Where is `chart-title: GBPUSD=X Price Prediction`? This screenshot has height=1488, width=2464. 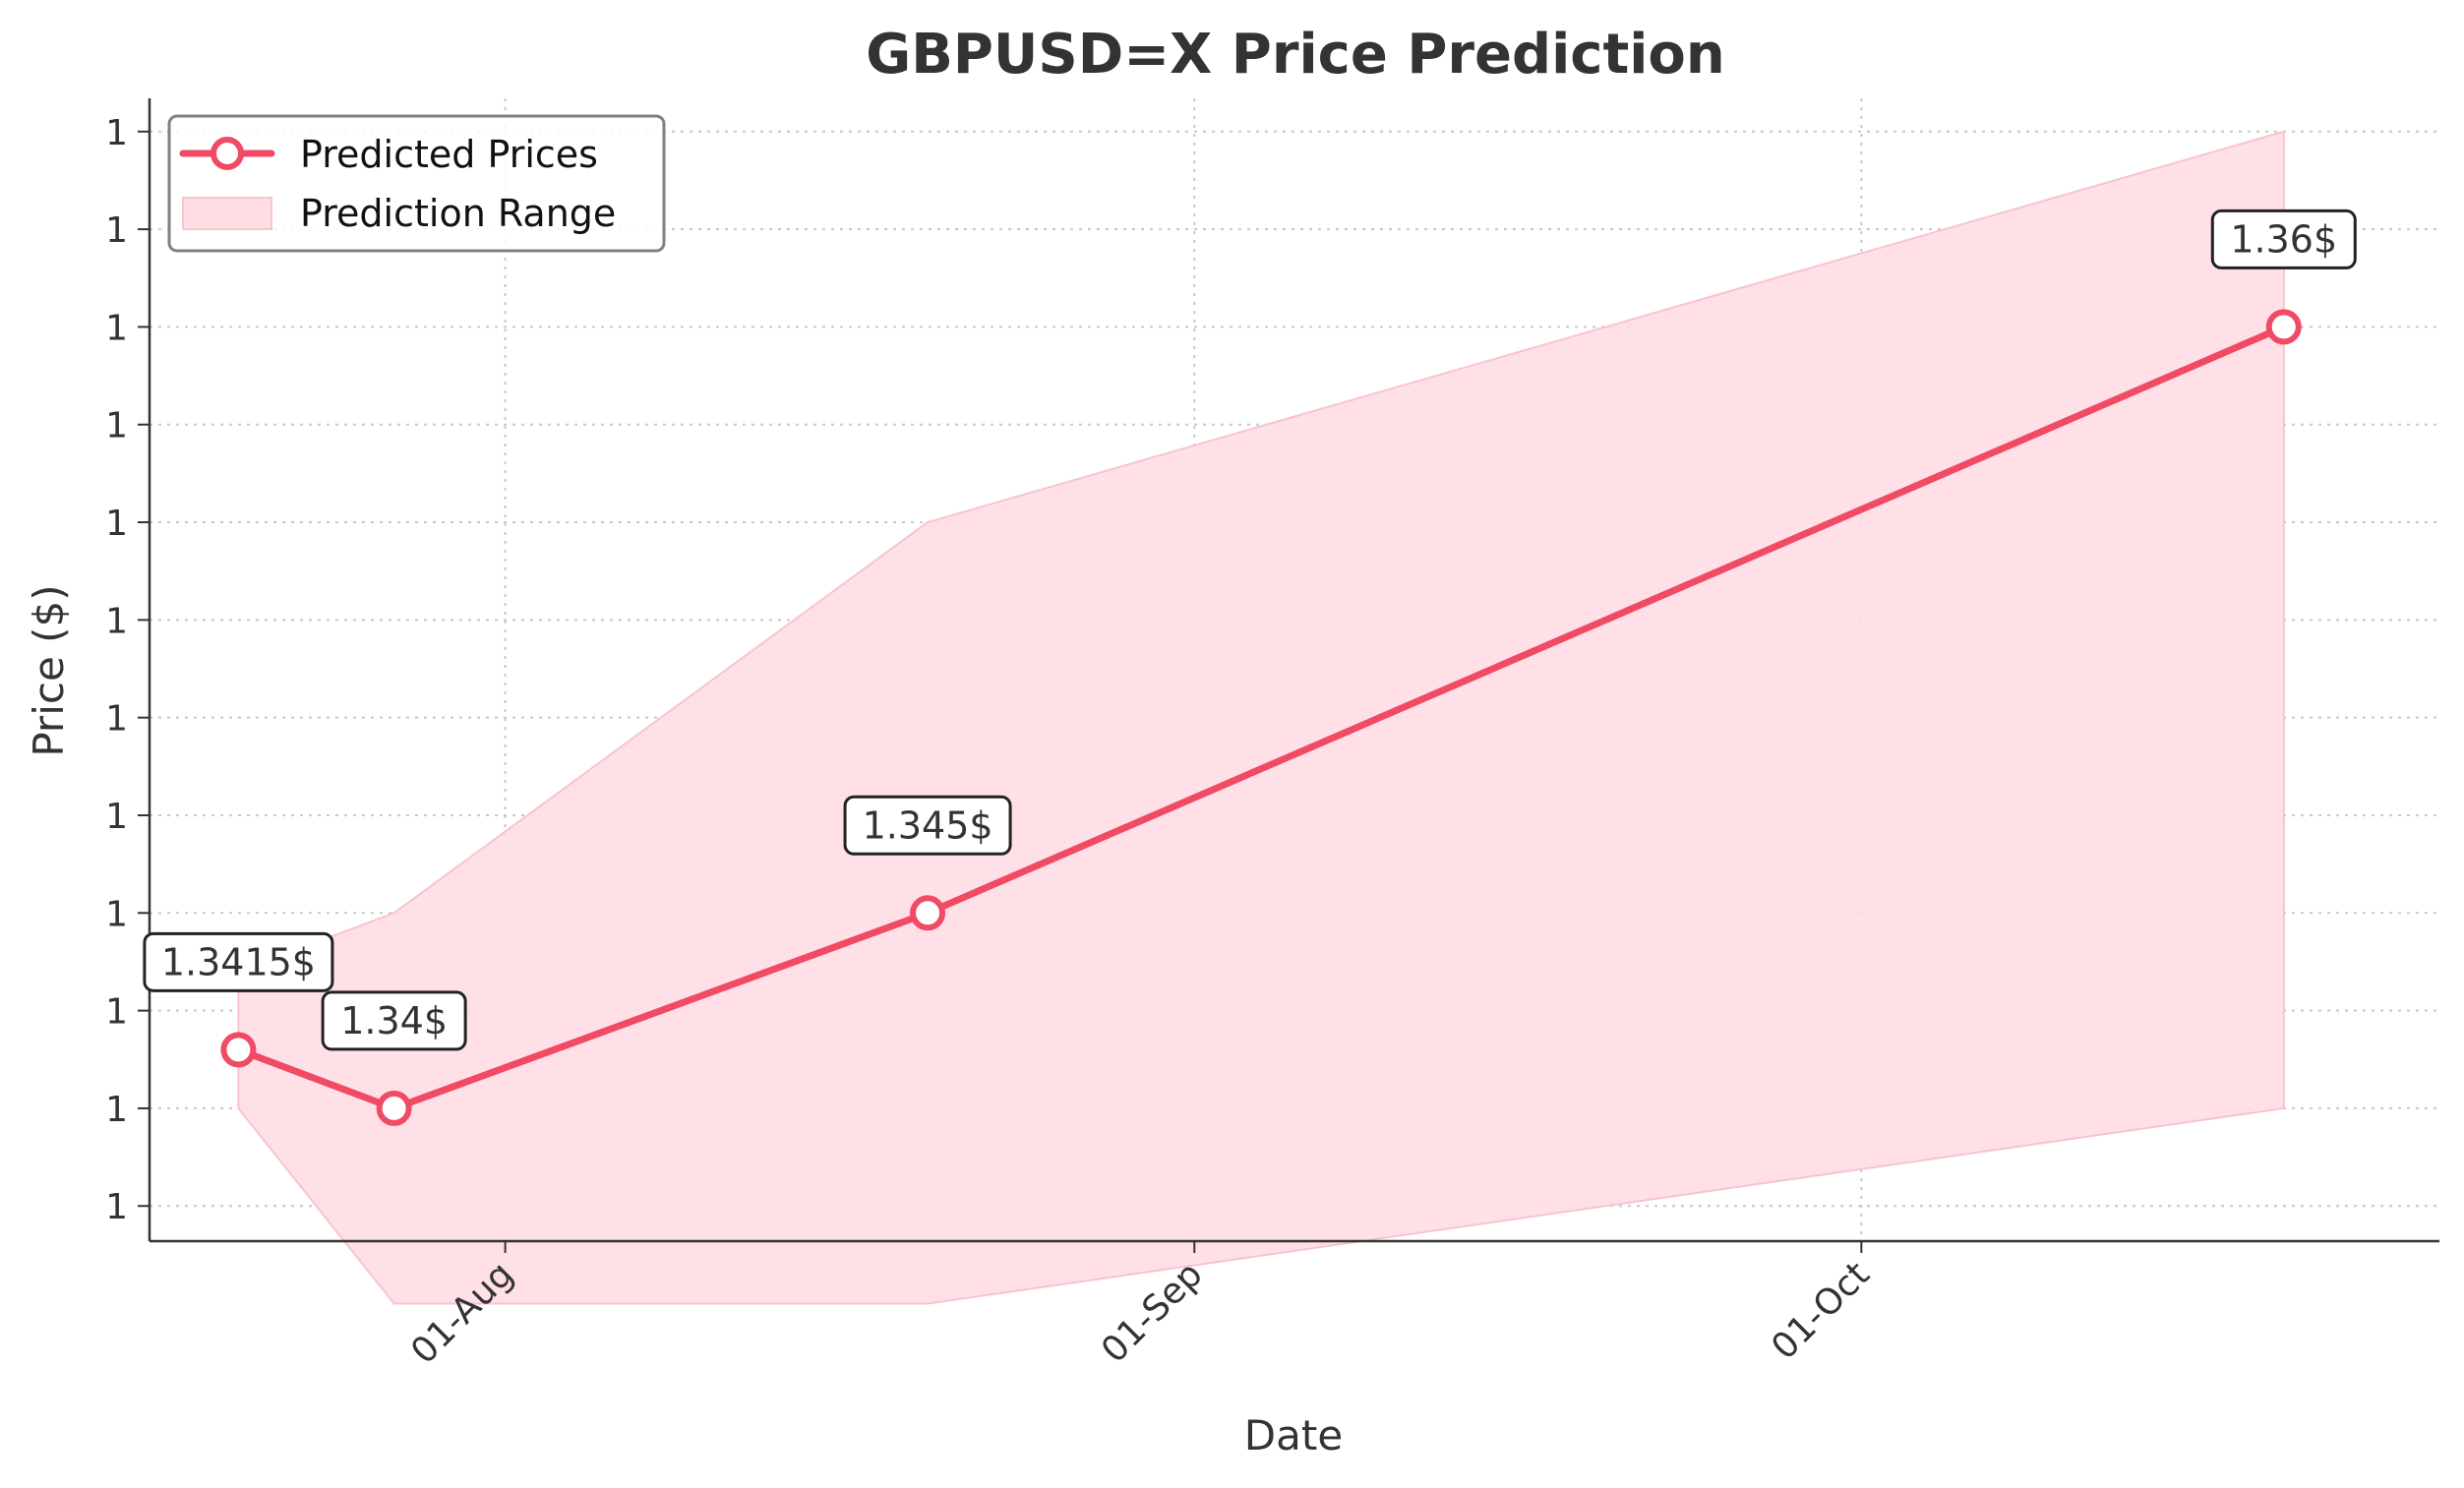 chart-title: GBPUSD=X Price Prediction is located at coordinates (1295, 55).